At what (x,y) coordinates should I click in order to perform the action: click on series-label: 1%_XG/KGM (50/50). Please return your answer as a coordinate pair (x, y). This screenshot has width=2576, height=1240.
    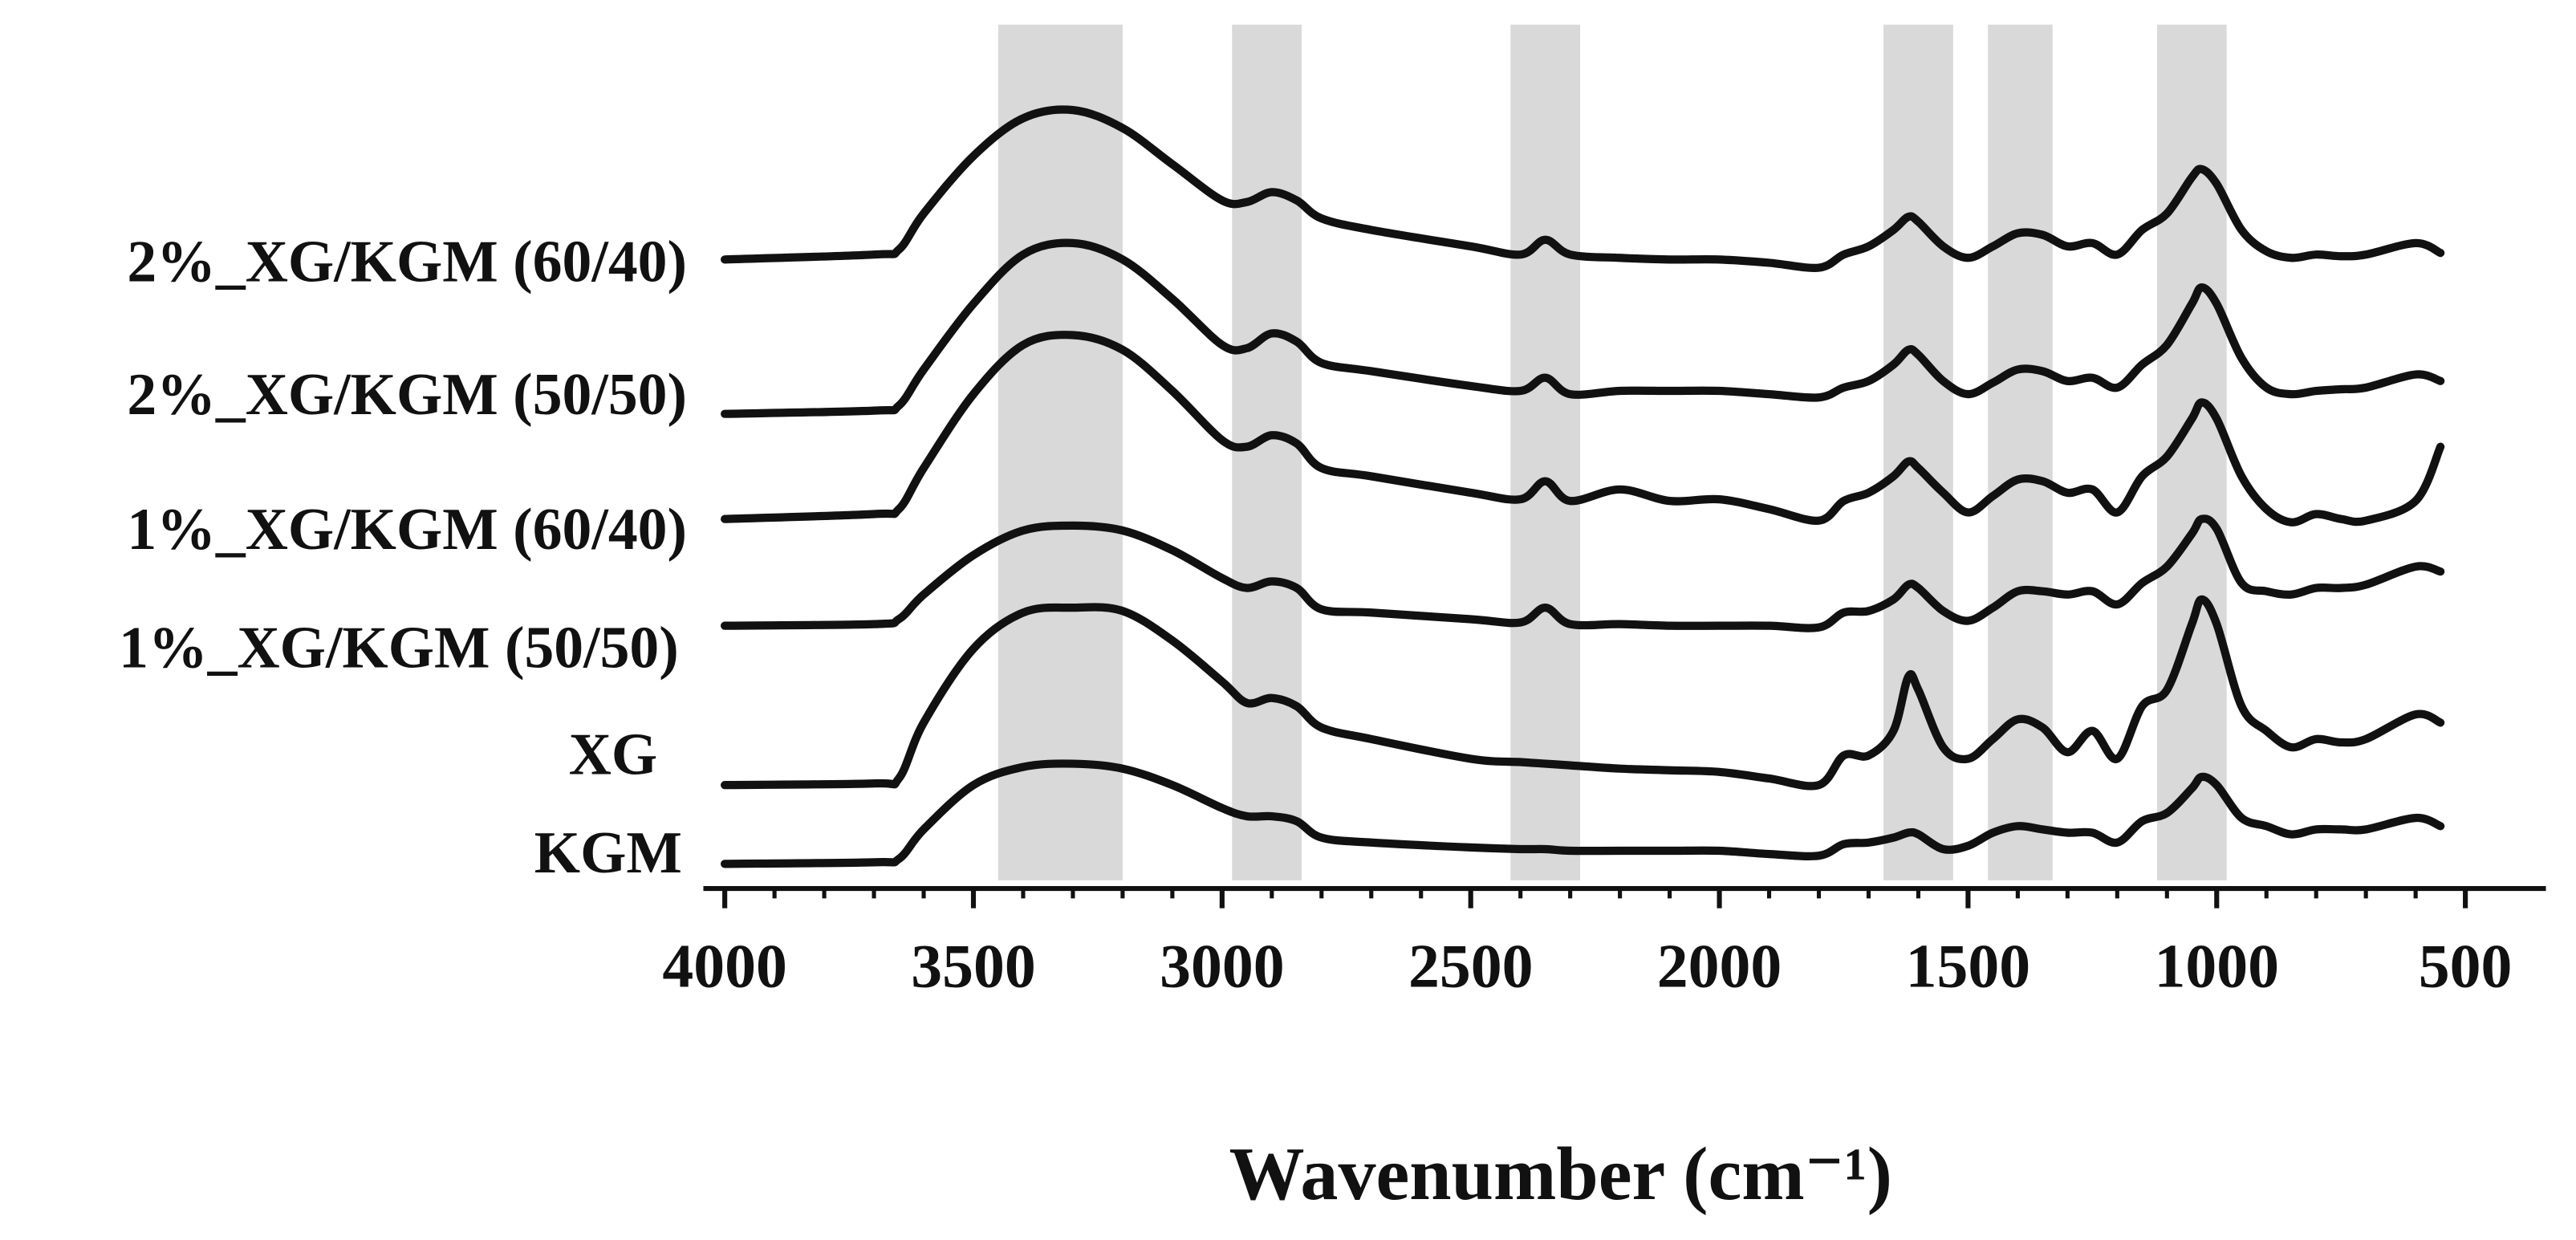
    Looking at the image, I should click on (399, 647).